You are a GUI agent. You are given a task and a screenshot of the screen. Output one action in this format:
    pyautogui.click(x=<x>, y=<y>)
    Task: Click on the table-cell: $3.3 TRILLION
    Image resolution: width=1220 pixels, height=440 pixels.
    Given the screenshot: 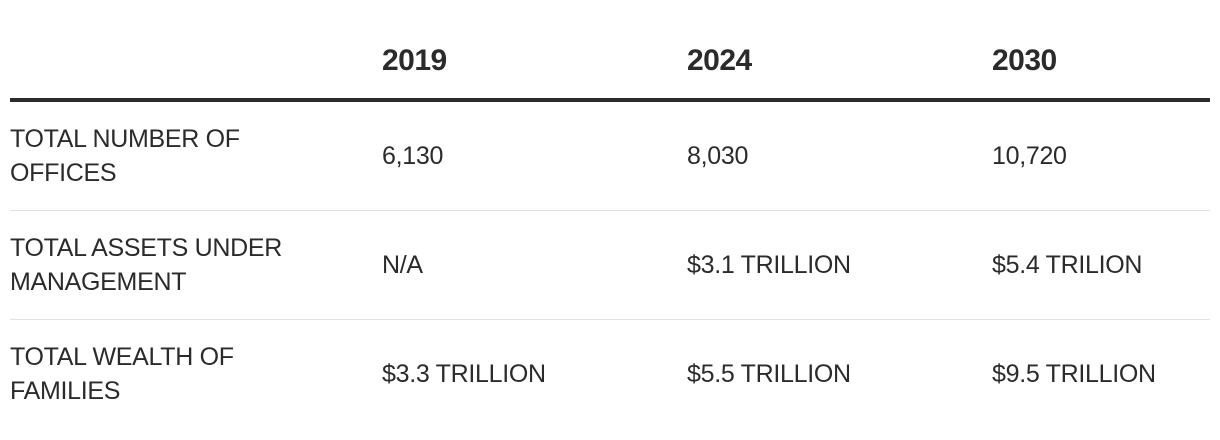 What is the action you would take?
    pyautogui.click(x=464, y=374)
    